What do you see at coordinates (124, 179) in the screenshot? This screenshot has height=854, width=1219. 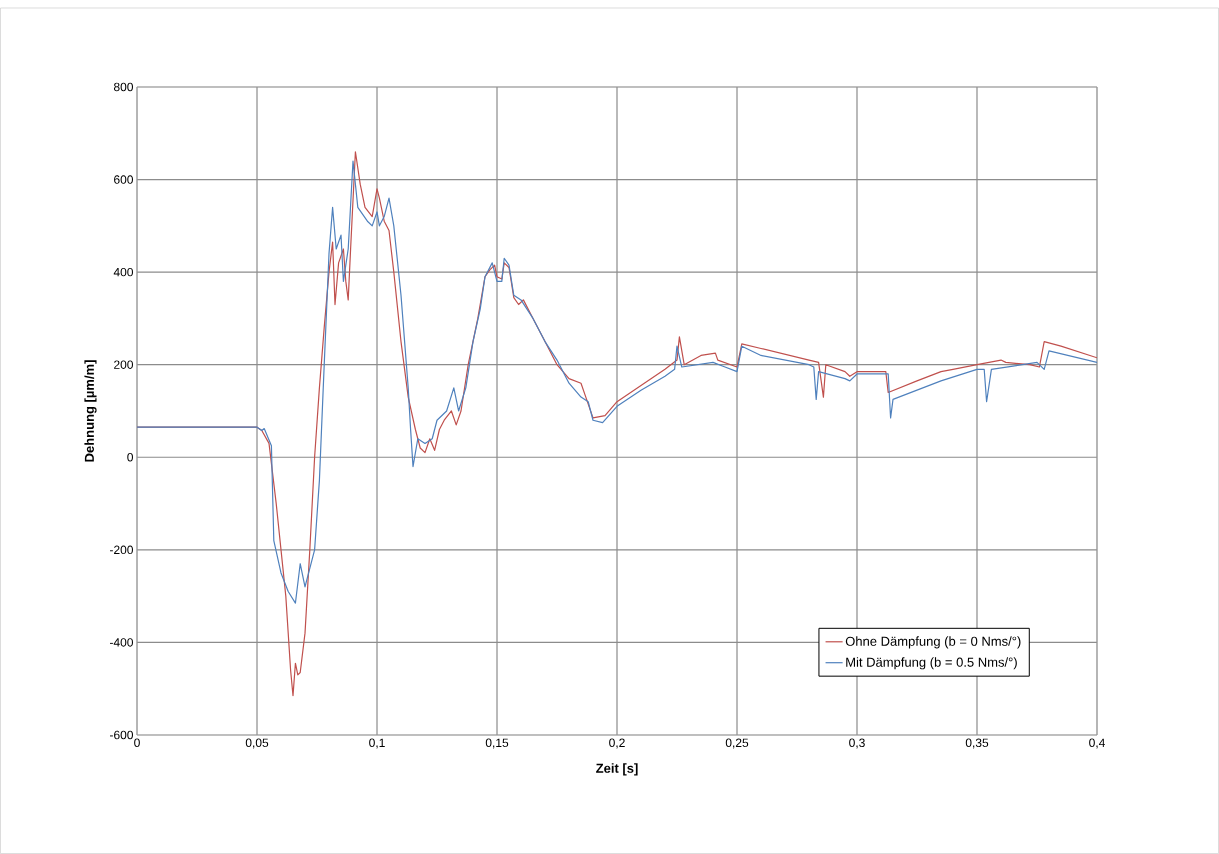 I see `y-tick-label: 600` at bounding box center [124, 179].